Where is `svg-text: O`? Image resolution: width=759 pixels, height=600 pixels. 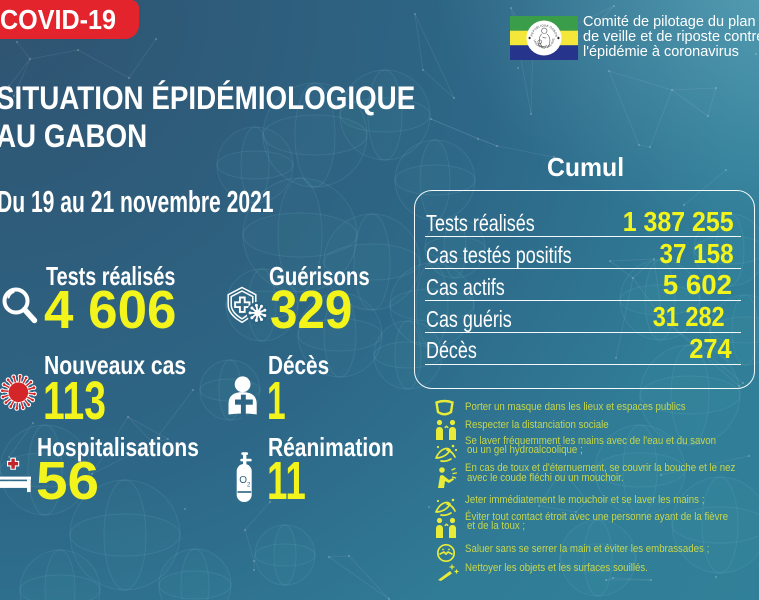
svg-text: O is located at coordinates (243, 480).